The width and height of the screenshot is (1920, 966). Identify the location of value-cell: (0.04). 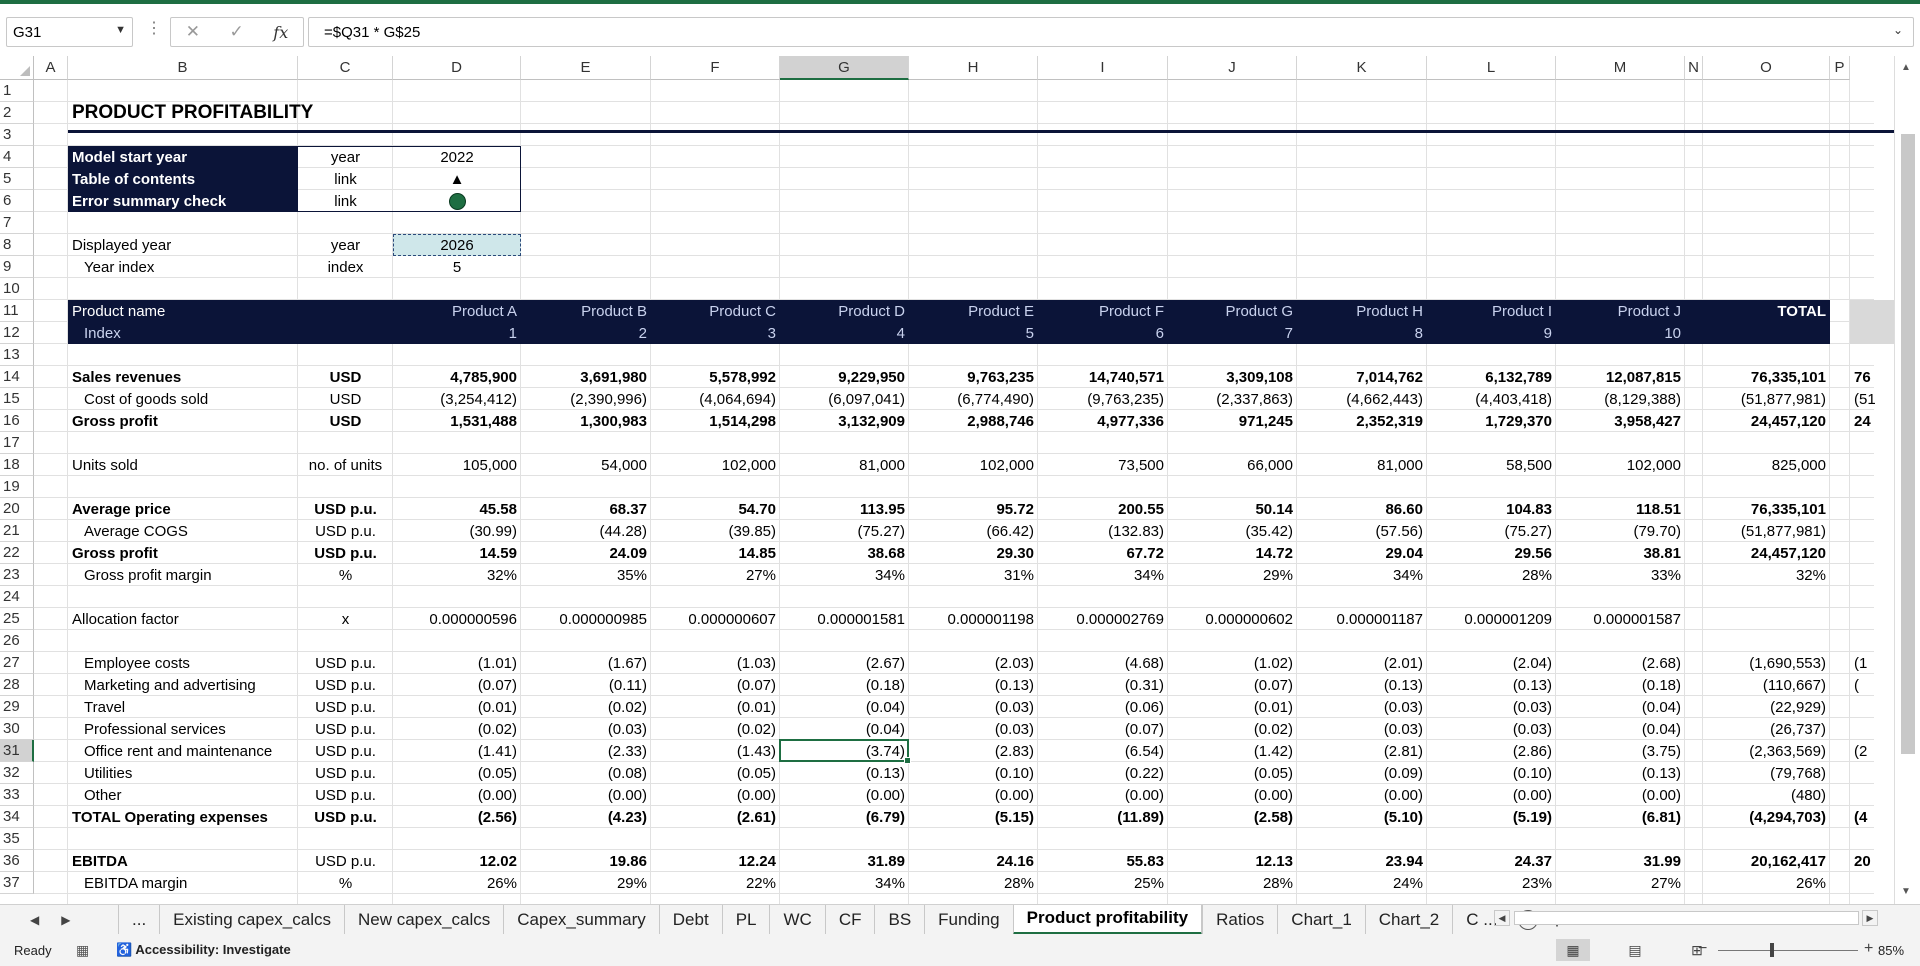
(1620, 729).